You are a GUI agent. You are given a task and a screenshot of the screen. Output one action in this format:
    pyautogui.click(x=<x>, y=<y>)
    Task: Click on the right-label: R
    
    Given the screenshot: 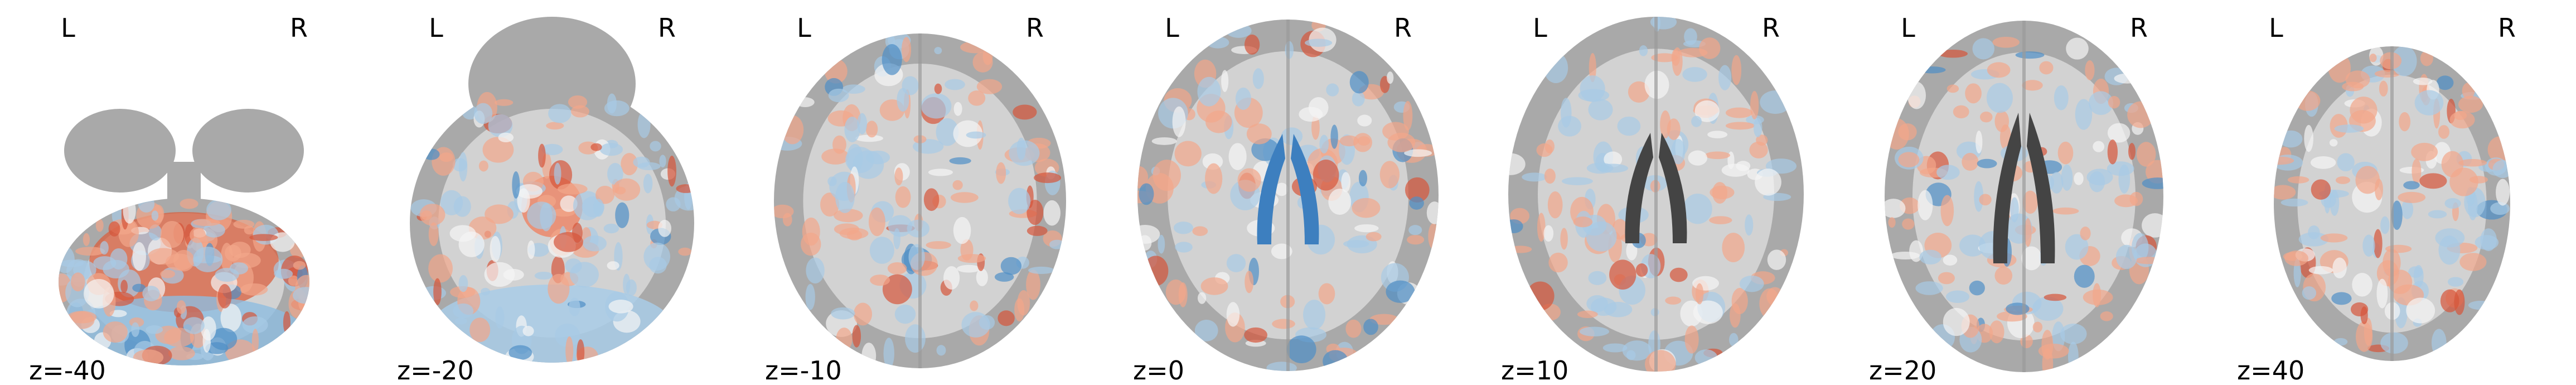 What is the action you would take?
    pyautogui.click(x=299, y=28)
    